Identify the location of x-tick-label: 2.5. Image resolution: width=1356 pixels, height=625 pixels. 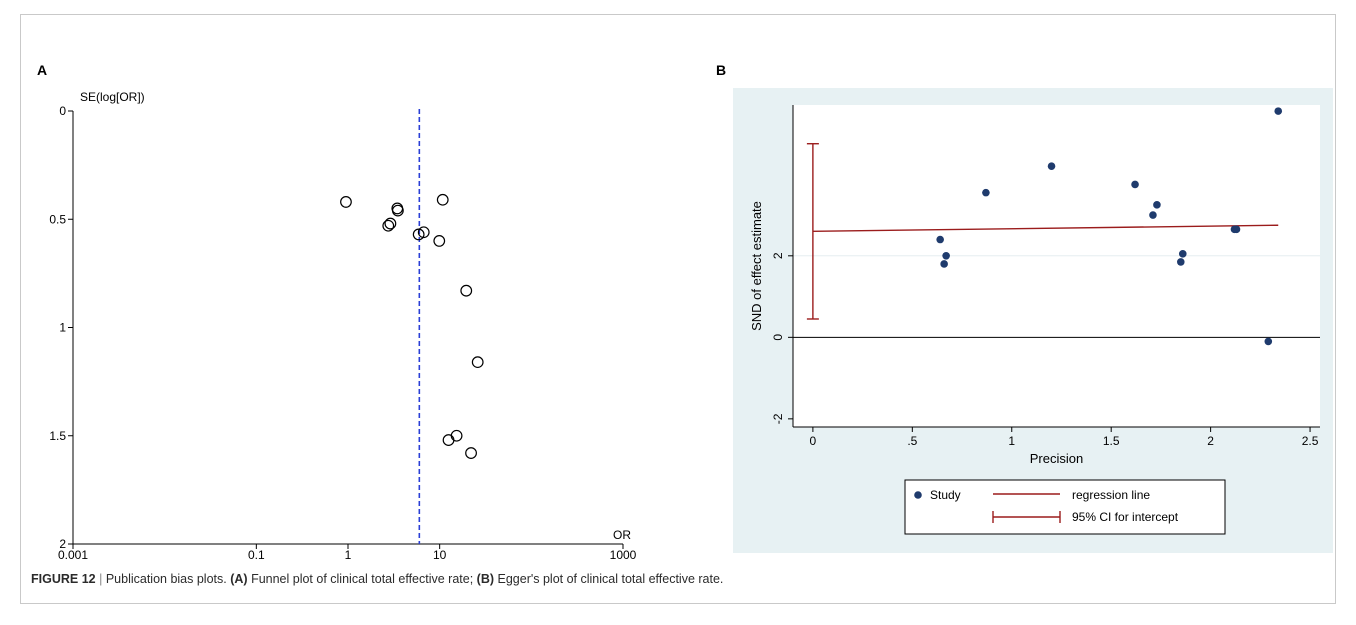
(1310, 441).